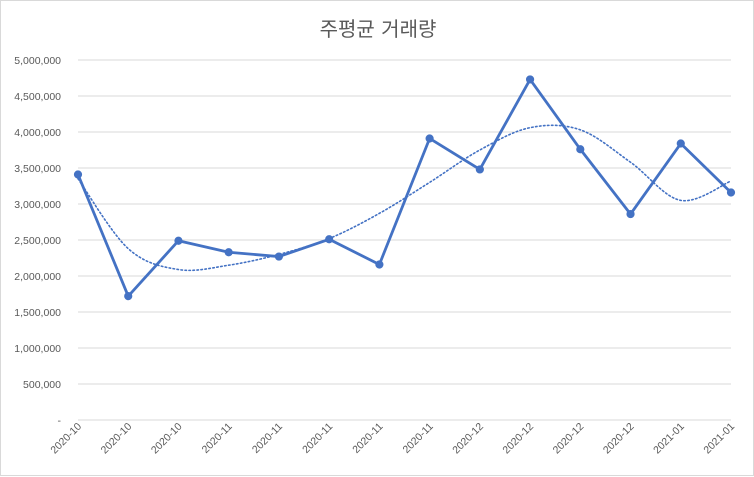 This screenshot has width=754, height=477. Describe the element at coordinates (37, 61) in the screenshot. I see `y-tick-label: 5,000,000` at that location.